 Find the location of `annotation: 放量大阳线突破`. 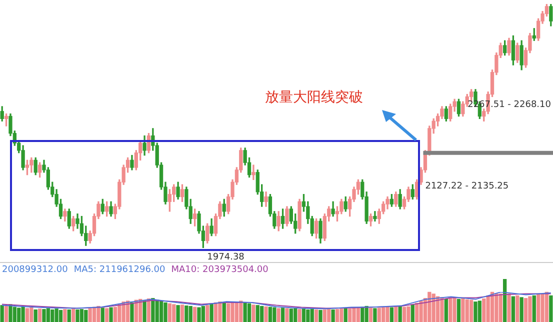

annotation: 放量大阳线突破 is located at coordinates (314, 98).